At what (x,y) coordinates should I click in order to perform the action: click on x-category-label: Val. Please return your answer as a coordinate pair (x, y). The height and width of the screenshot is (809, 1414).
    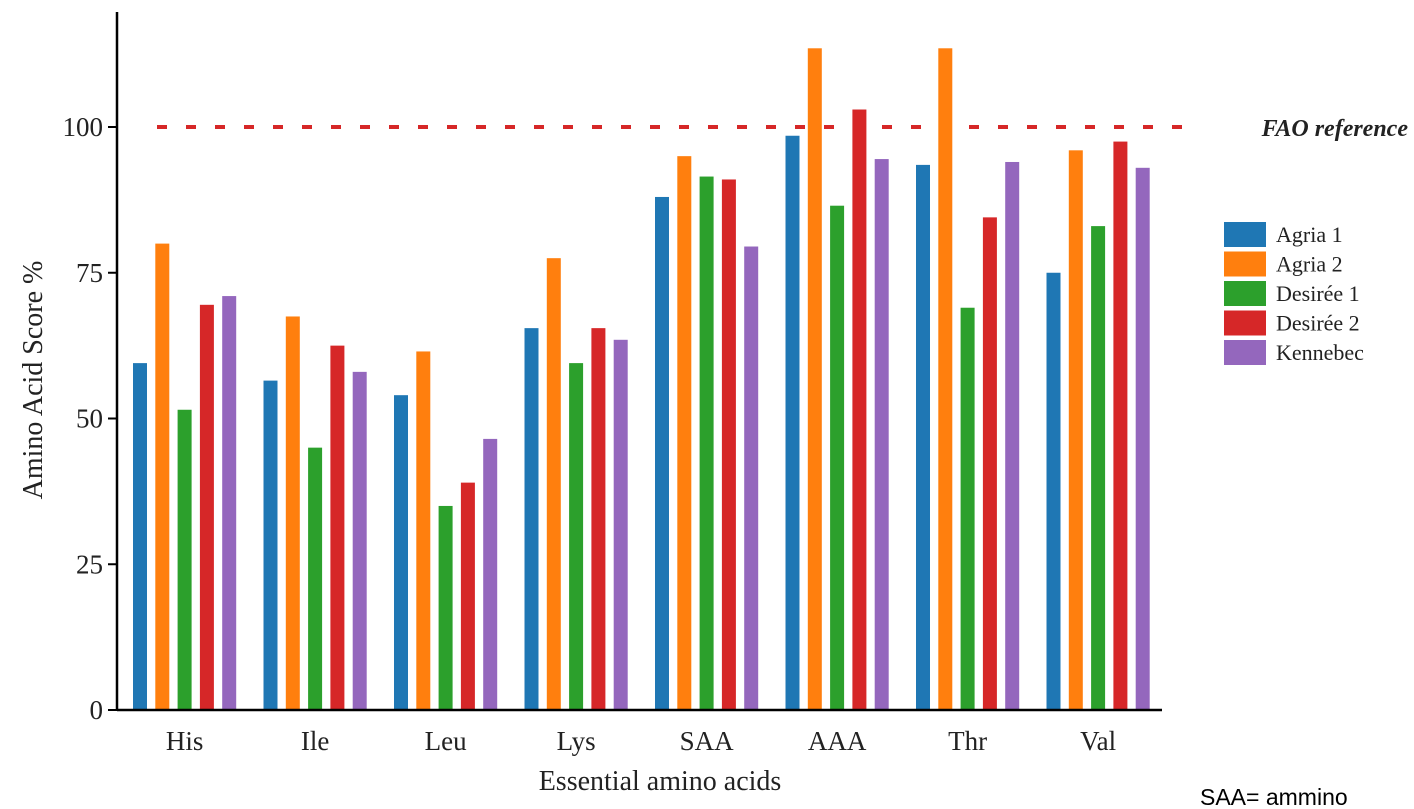
    Looking at the image, I should click on (1098, 741).